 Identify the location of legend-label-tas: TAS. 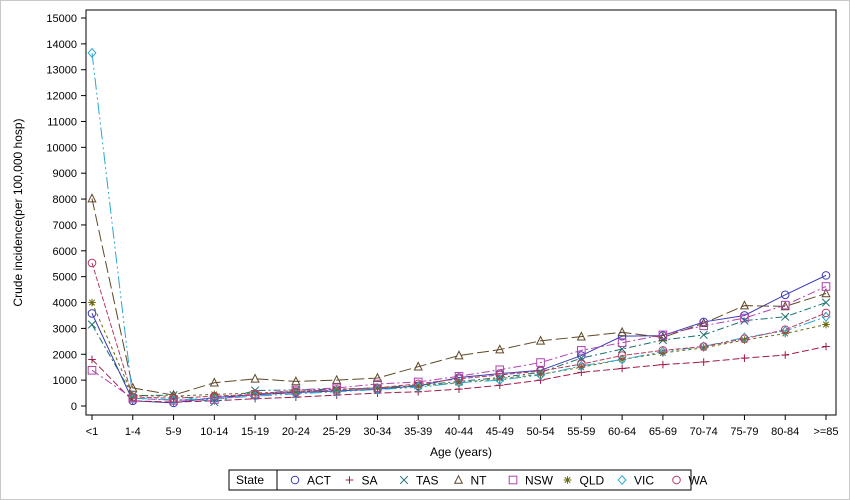
(427, 481).